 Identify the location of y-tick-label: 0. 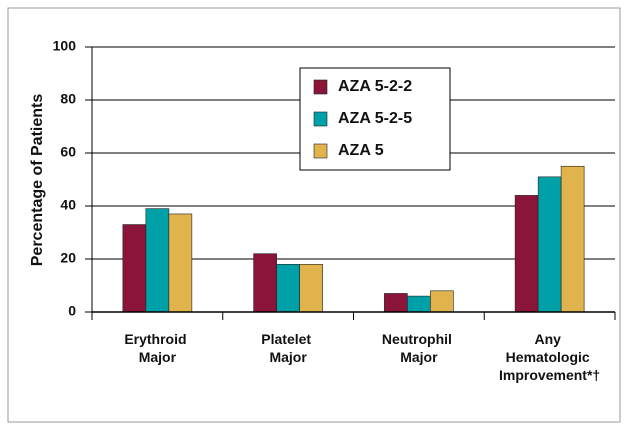
(72, 311).